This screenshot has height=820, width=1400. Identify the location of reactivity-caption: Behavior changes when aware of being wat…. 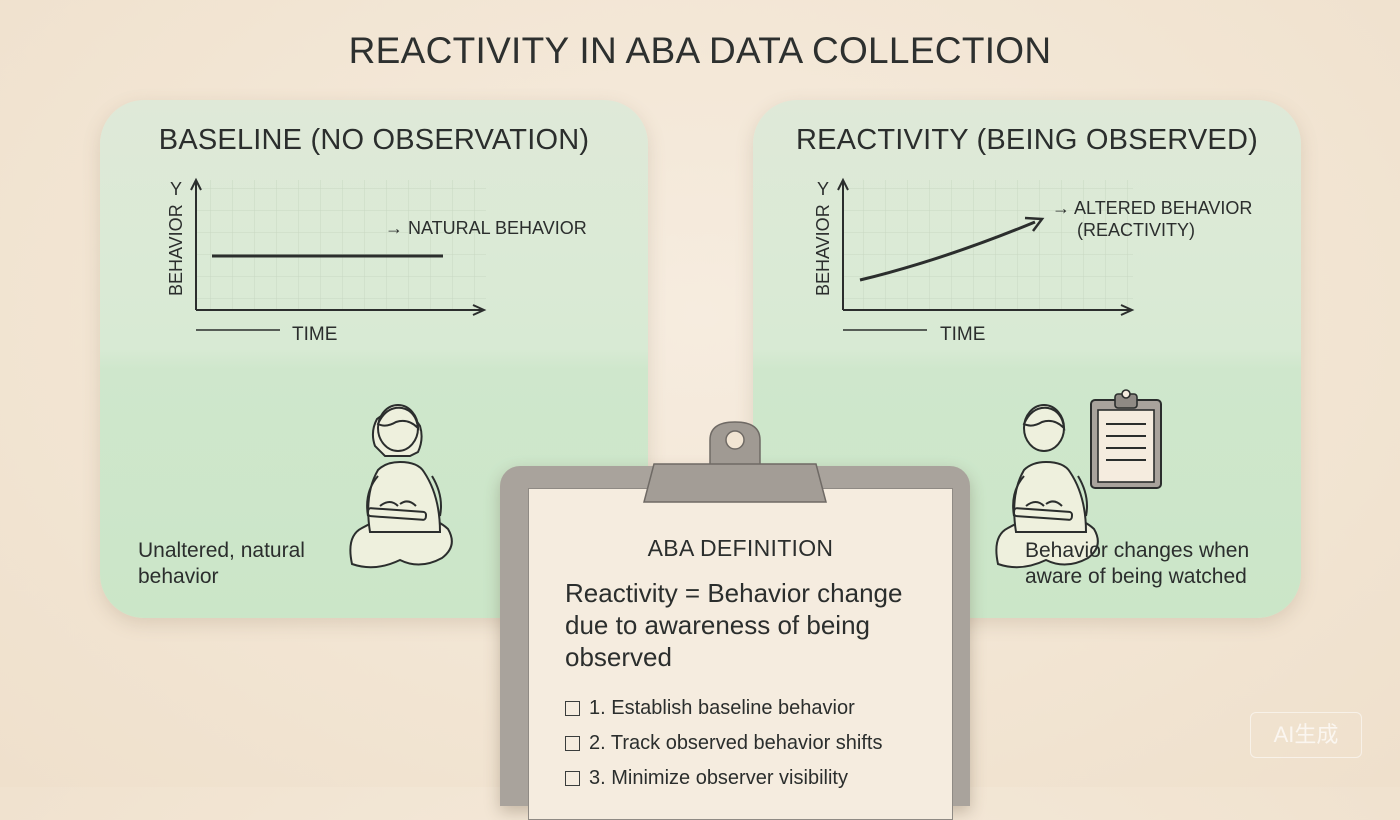
(1137, 563).